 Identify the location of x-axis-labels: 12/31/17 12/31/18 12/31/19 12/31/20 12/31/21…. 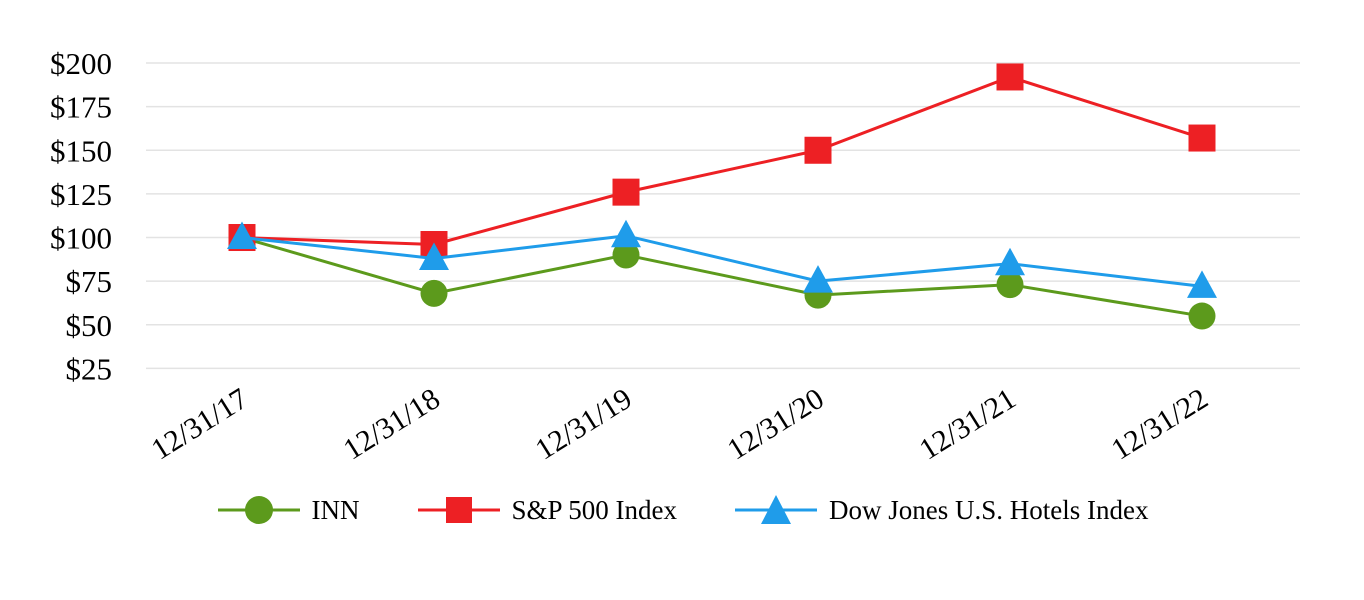
(680, 424).